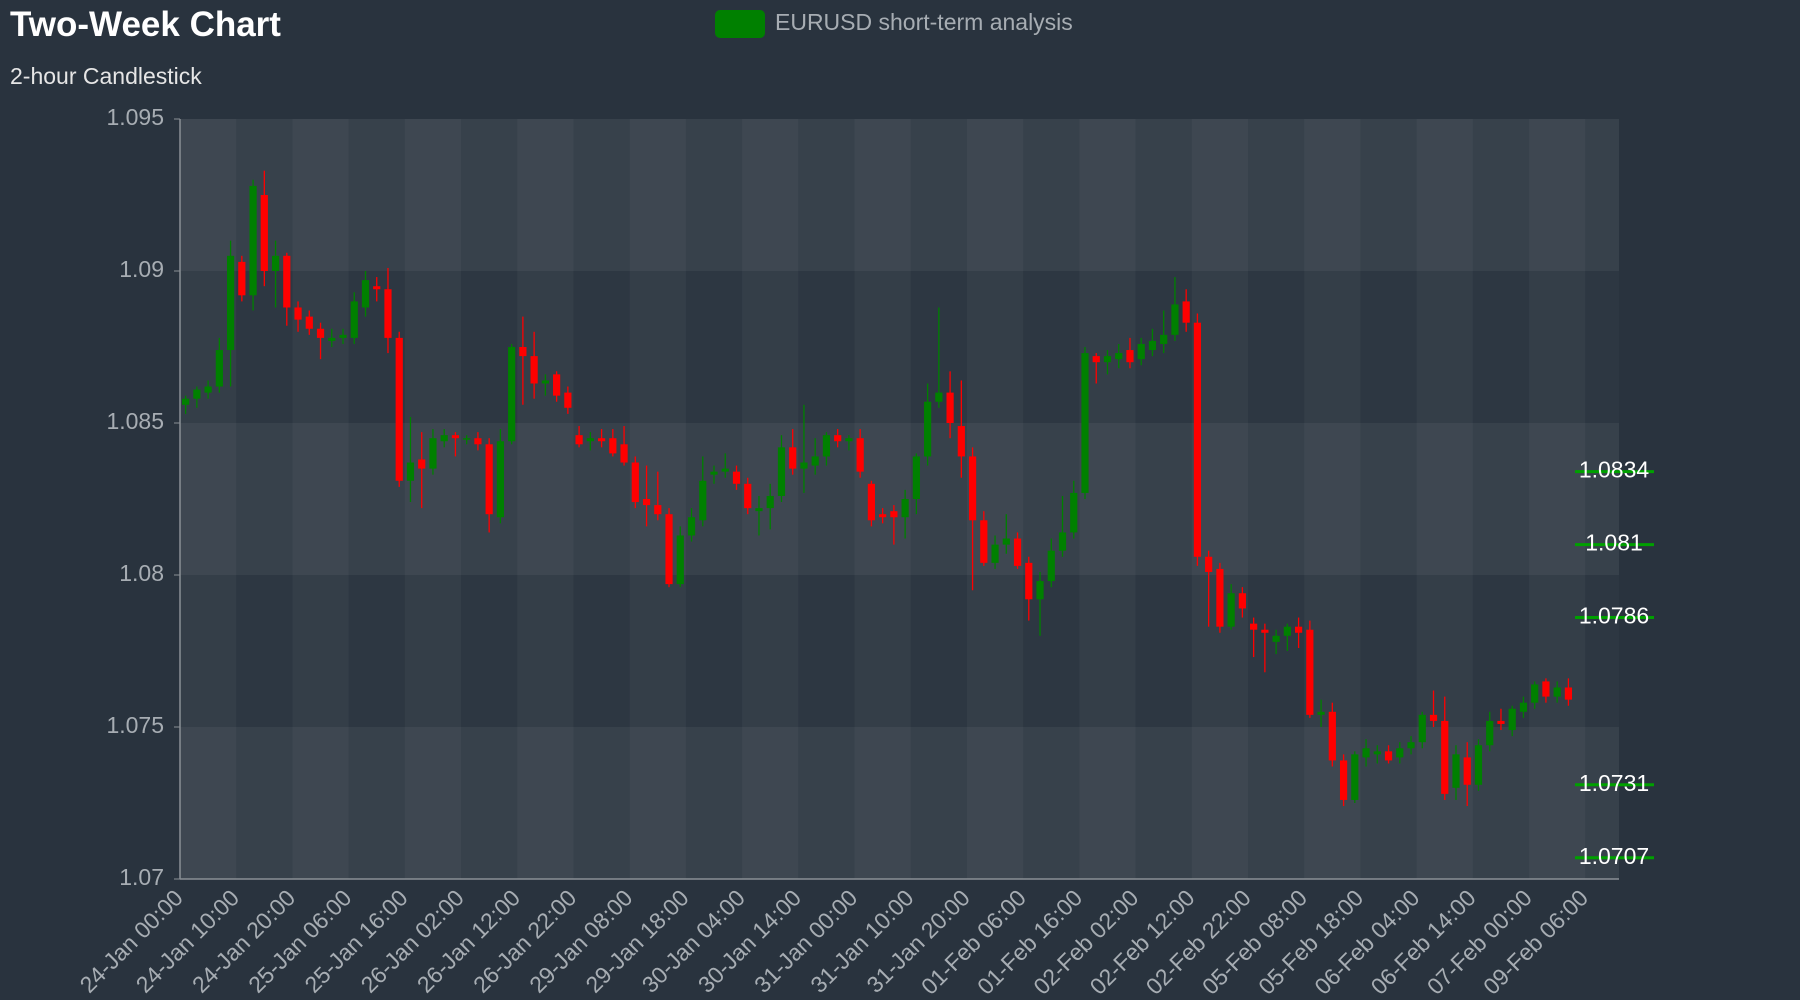 This screenshot has width=1800, height=1000. What do you see at coordinates (141, 877) in the screenshot?
I see `y-tick-label: 1.07` at bounding box center [141, 877].